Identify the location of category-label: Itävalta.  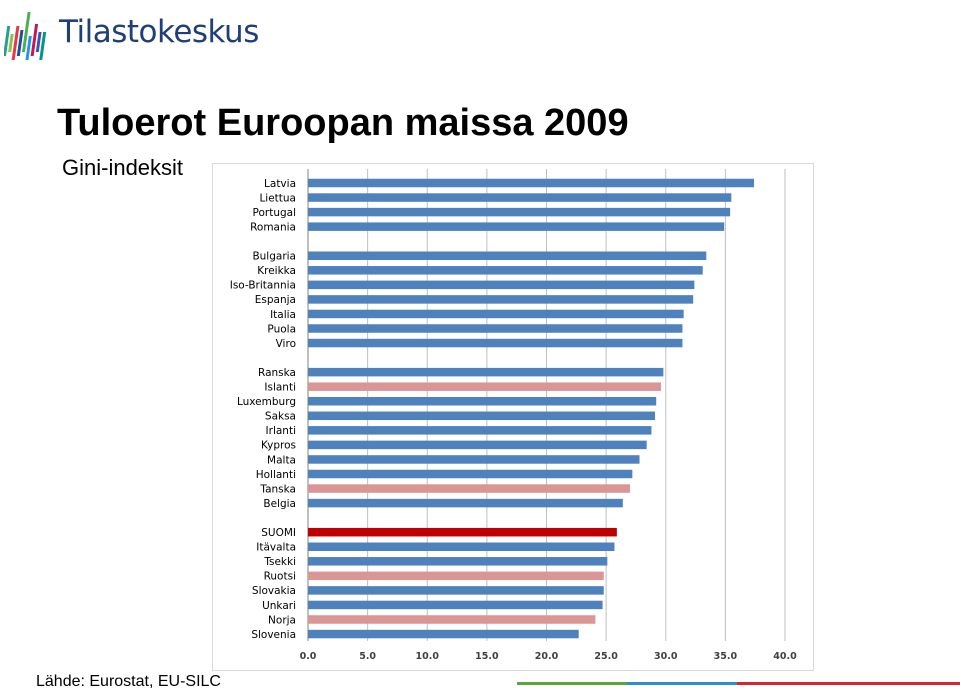
(276, 548).